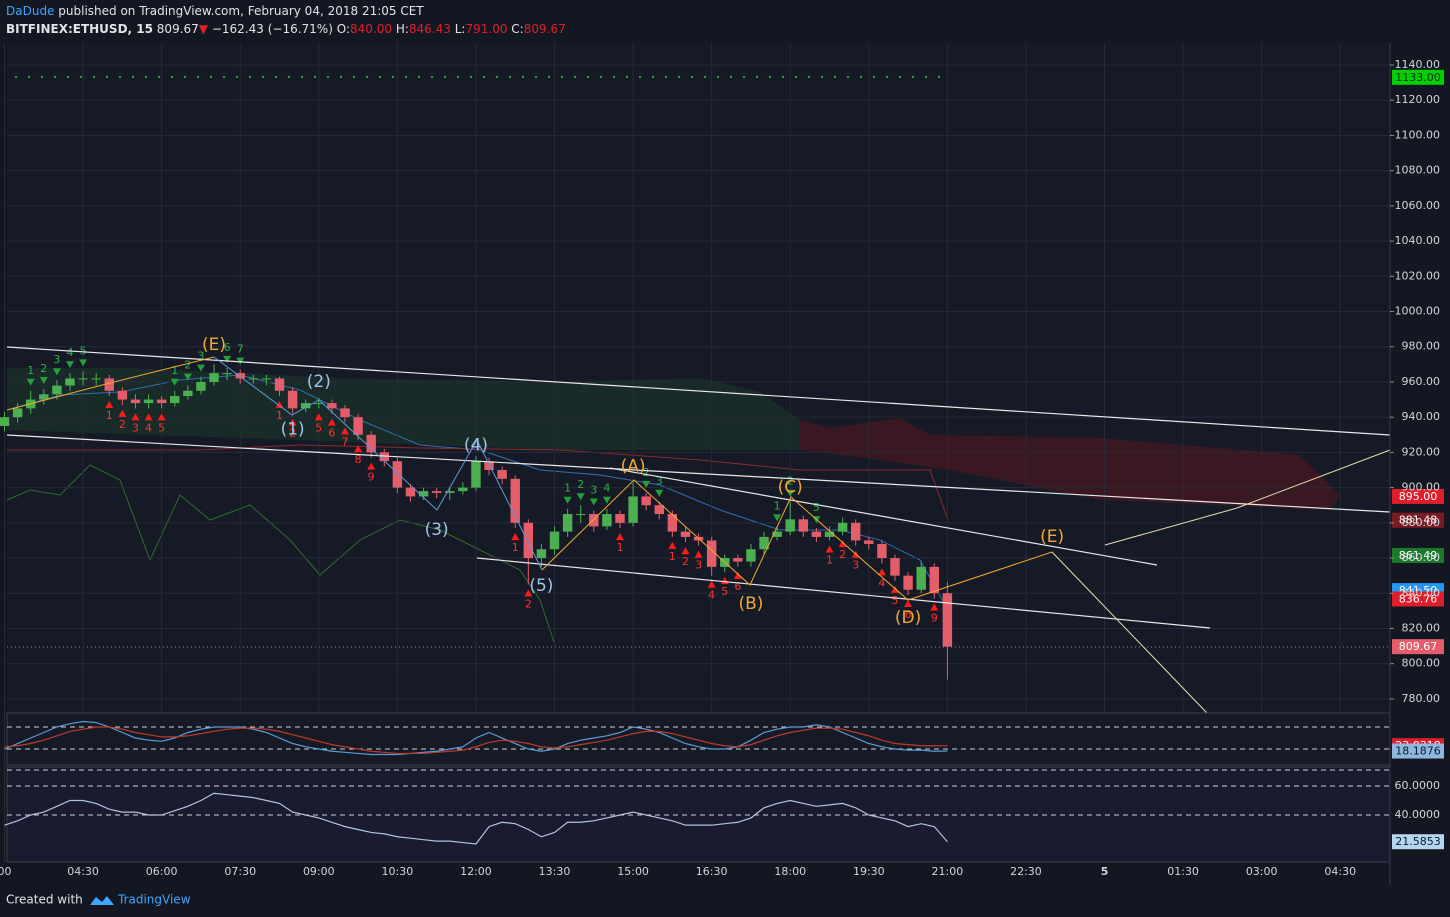 This screenshot has height=917, width=1450. What do you see at coordinates (1418, 170) in the screenshot?
I see `y-tick-label: 1080.00` at bounding box center [1418, 170].